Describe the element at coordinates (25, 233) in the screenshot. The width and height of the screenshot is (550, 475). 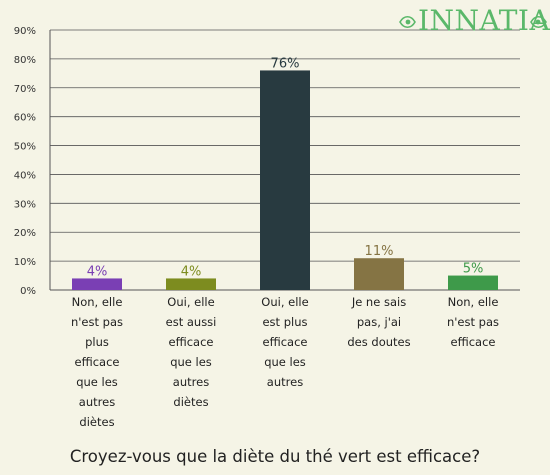
I see `y-tick-label: 20%` at that location.